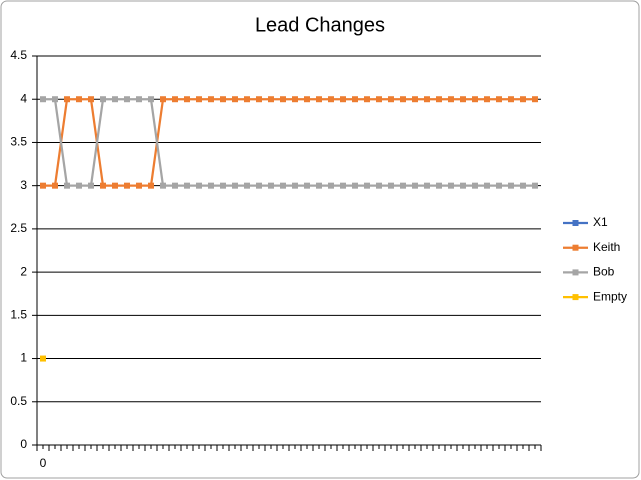  Describe the element at coordinates (18, 401) in the screenshot. I see `y-tick-label: 0.5` at that location.